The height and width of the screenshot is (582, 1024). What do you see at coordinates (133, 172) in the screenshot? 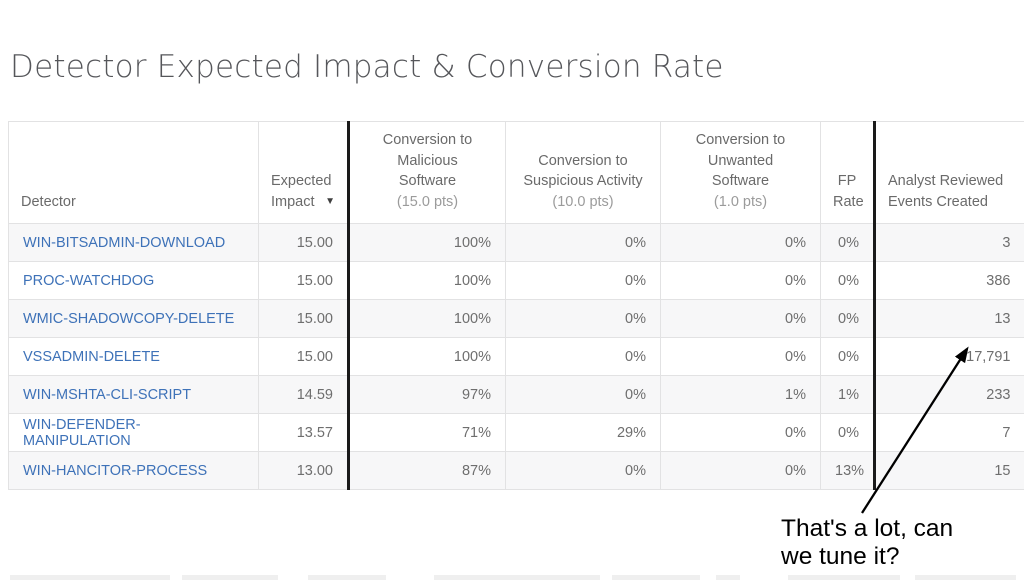
I see `column-header-detector: Detector` at bounding box center [133, 172].